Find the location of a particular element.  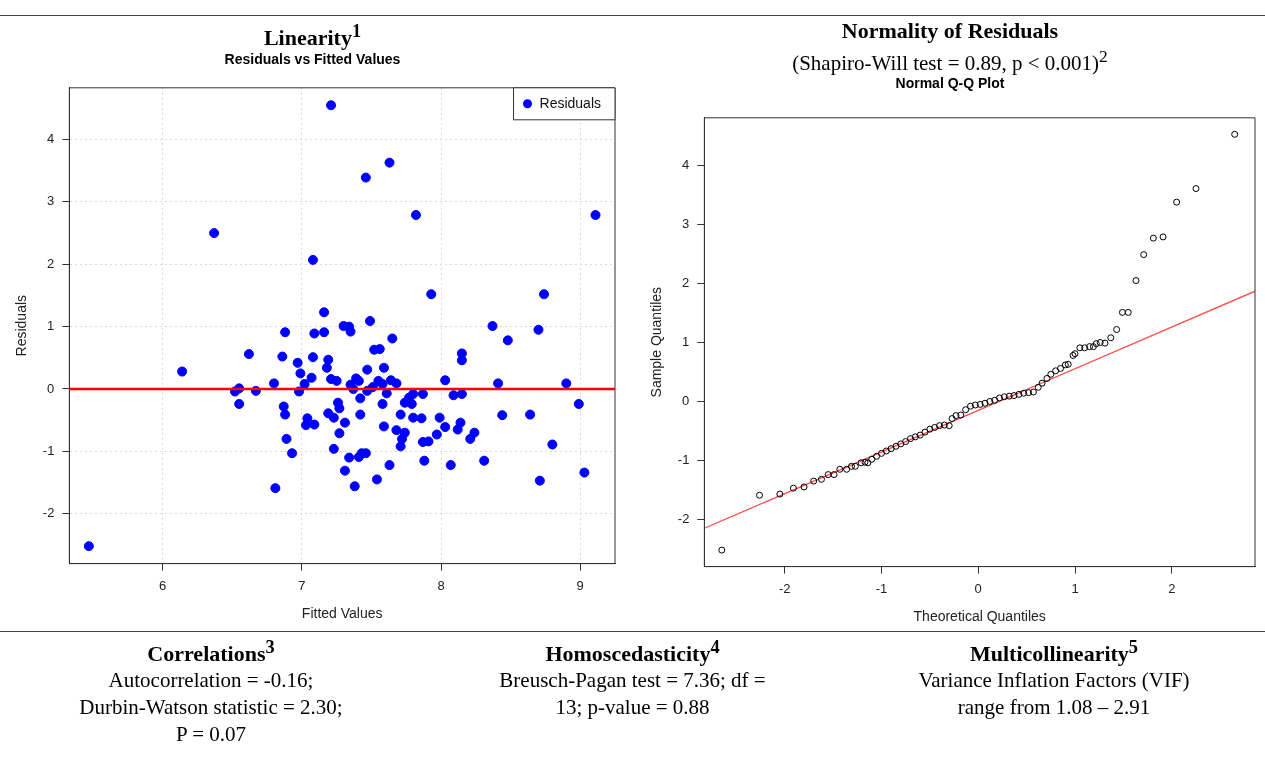

chart-subtitle: Residuals vs Fitted Values is located at coordinates (312, 59).